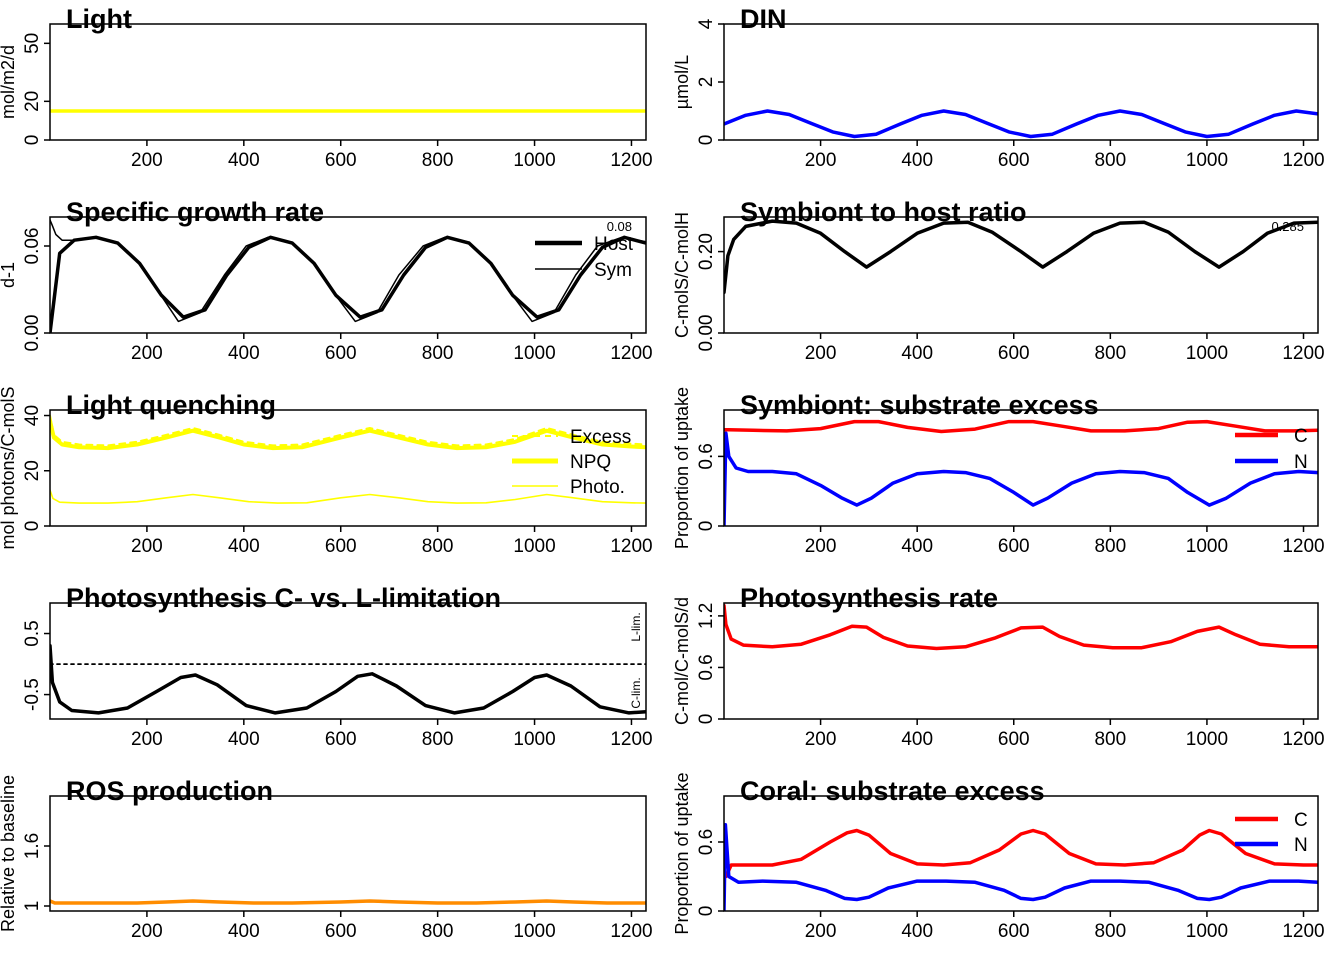 The image size is (1344, 960). I want to click on max-value-label: 0.285, so click(1287, 226).